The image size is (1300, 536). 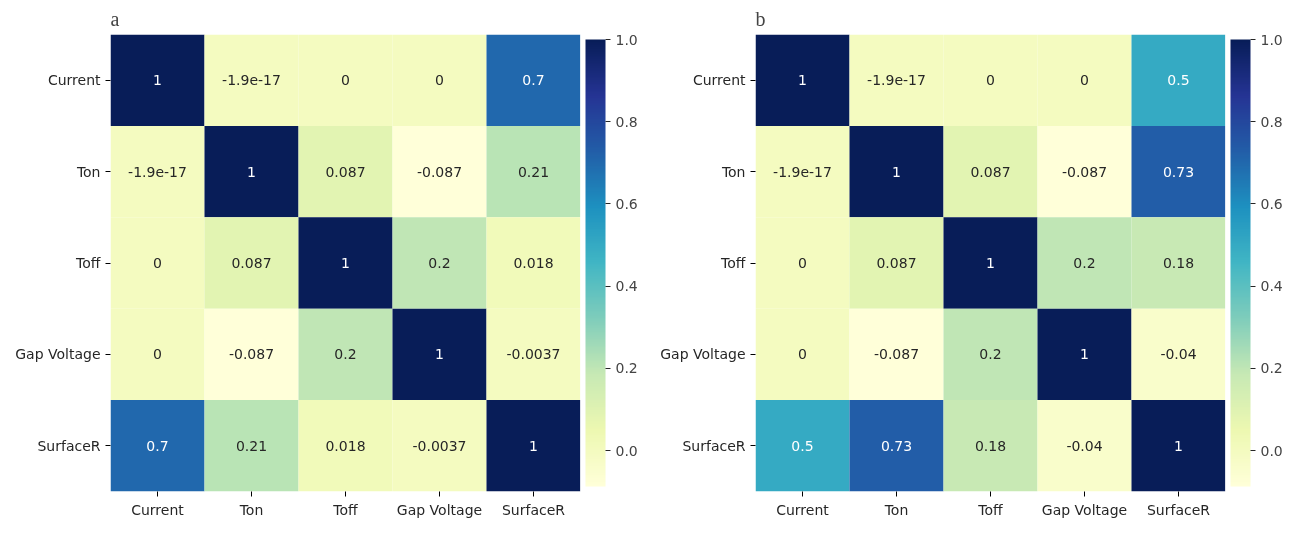 I want to click on chart-title: a, so click(x=115, y=18).